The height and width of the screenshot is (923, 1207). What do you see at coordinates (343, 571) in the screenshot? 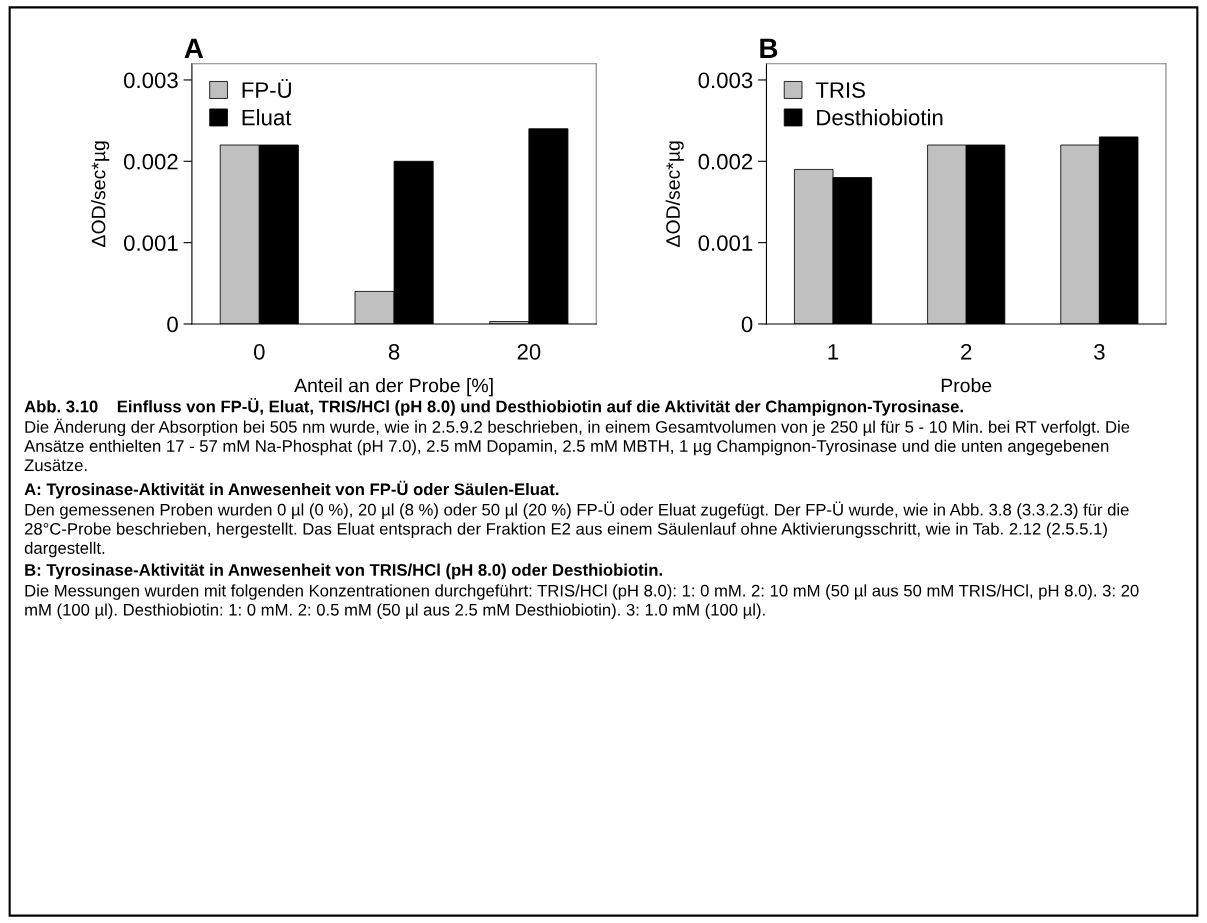
I see `text: B: Tyrosinase-Aktivität in Anwesenheit von TRIS/HCl (pH 8.0) oder Desthiobiotin.` at bounding box center [343, 571].